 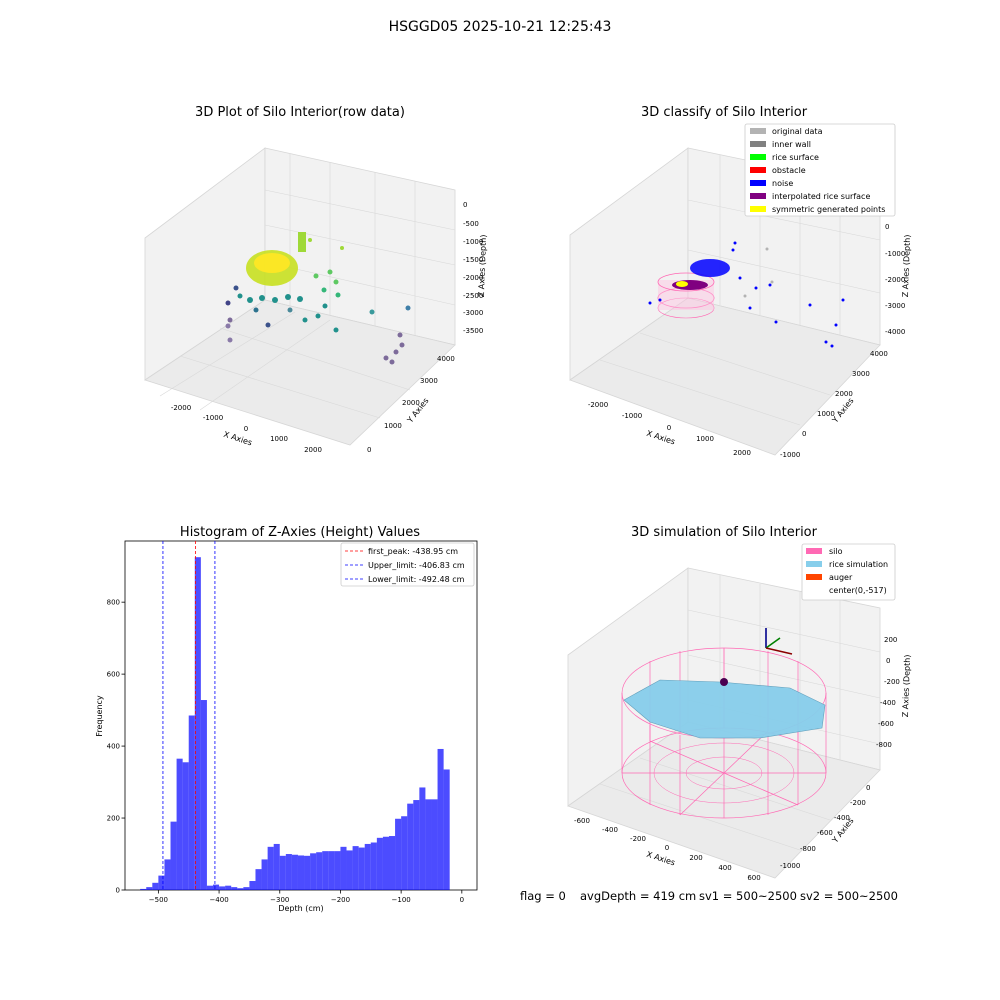 I want to click on sim-3d-z-ticks: 200 0 -200 -400 -600 -800, so click(x=888, y=692).